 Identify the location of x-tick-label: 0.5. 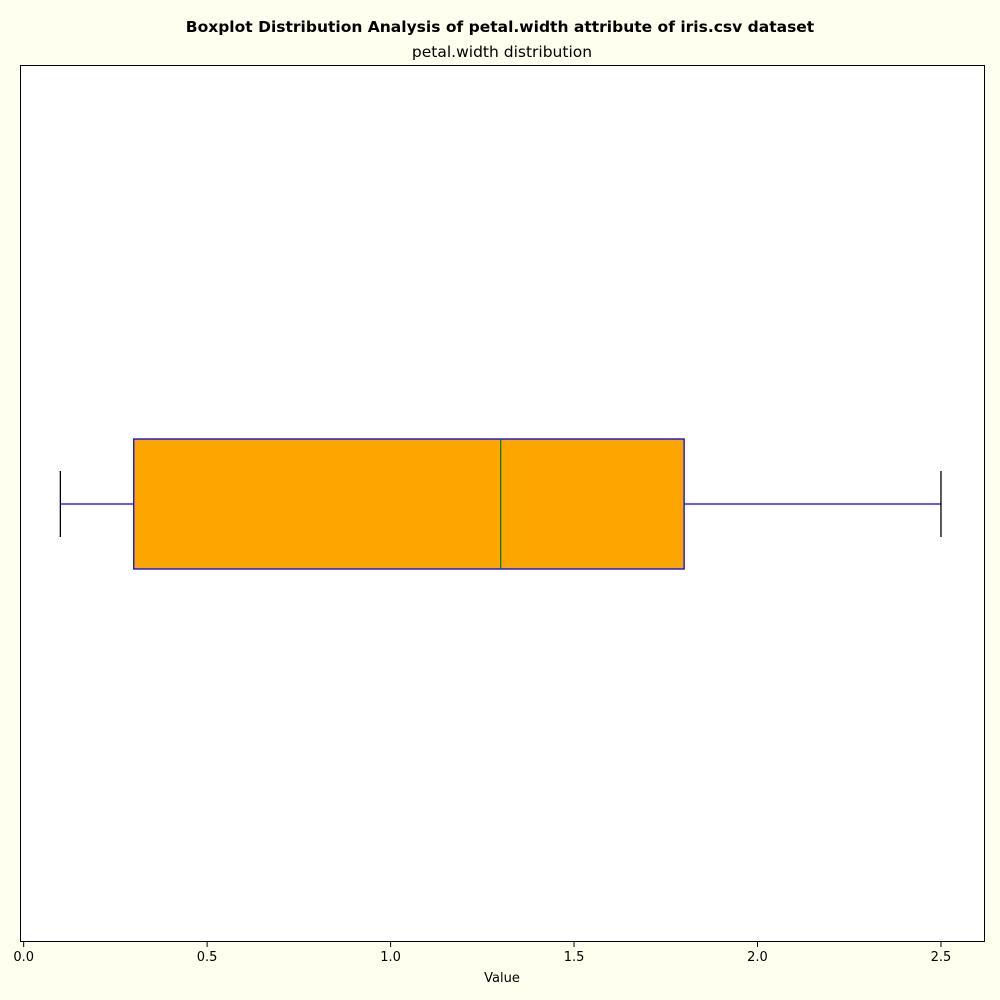
(207, 957).